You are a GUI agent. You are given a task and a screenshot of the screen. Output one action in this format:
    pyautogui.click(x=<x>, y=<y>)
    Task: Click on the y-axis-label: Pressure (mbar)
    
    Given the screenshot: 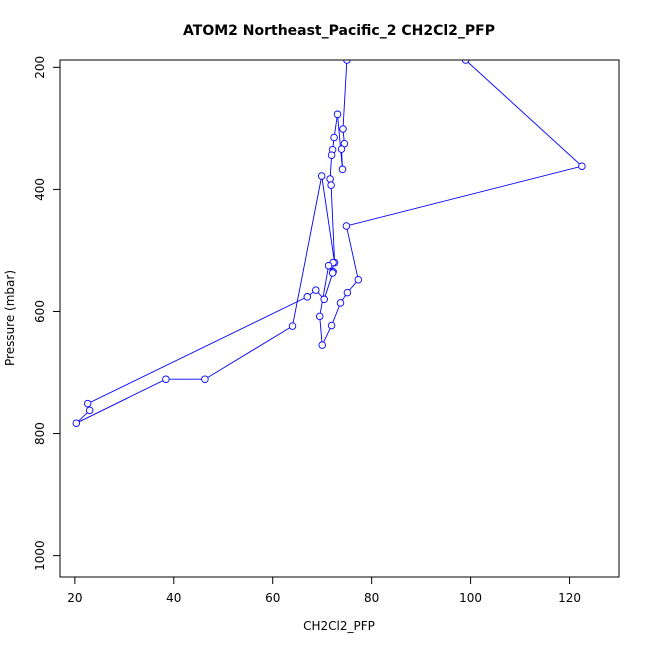 What is the action you would take?
    pyautogui.click(x=10, y=318)
    